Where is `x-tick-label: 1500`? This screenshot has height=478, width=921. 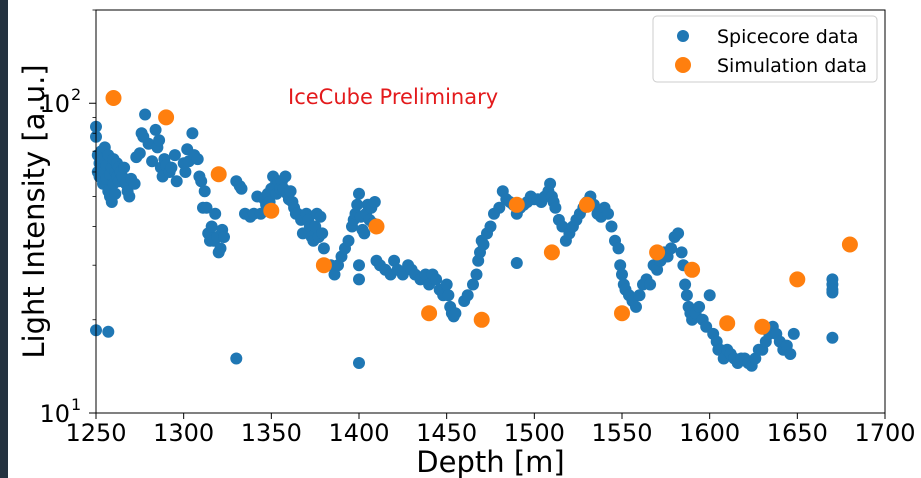
x-tick-label: 1500 is located at coordinates (534, 433).